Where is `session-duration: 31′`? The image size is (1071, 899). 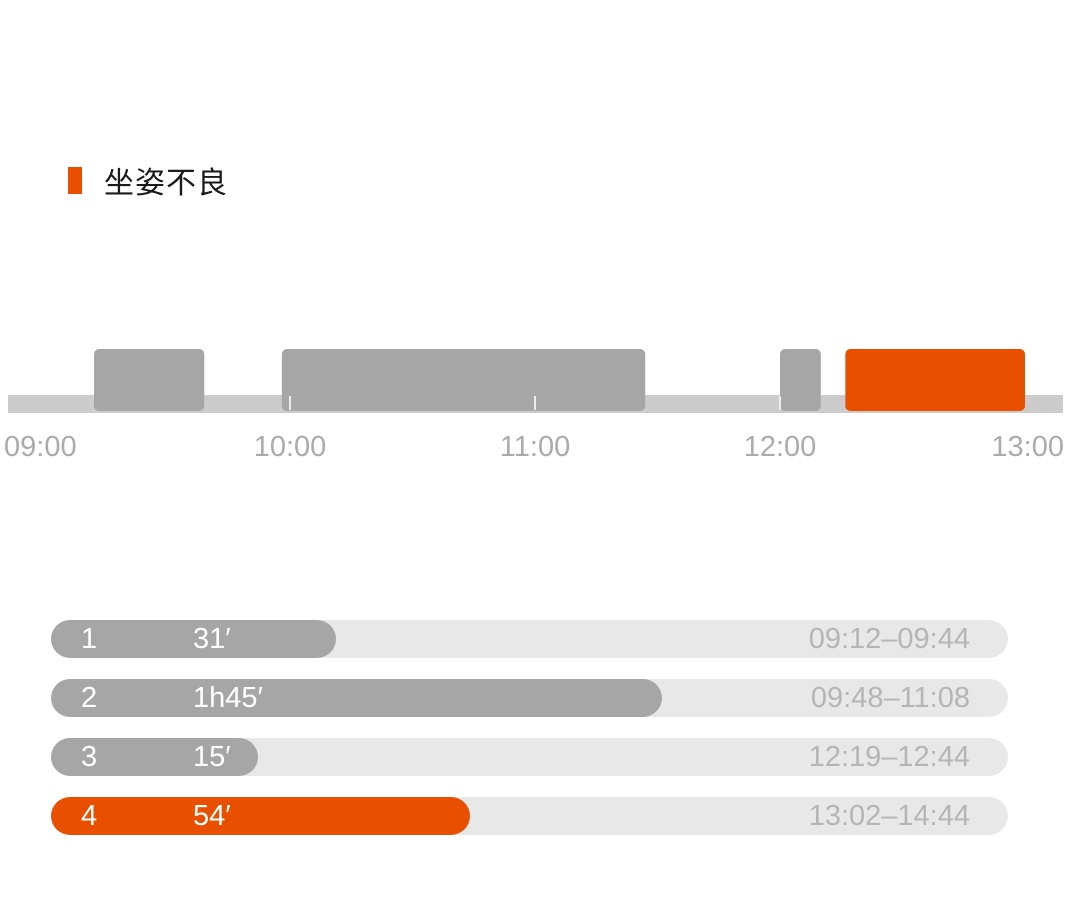 session-duration: 31′ is located at coordinates (212, 639).